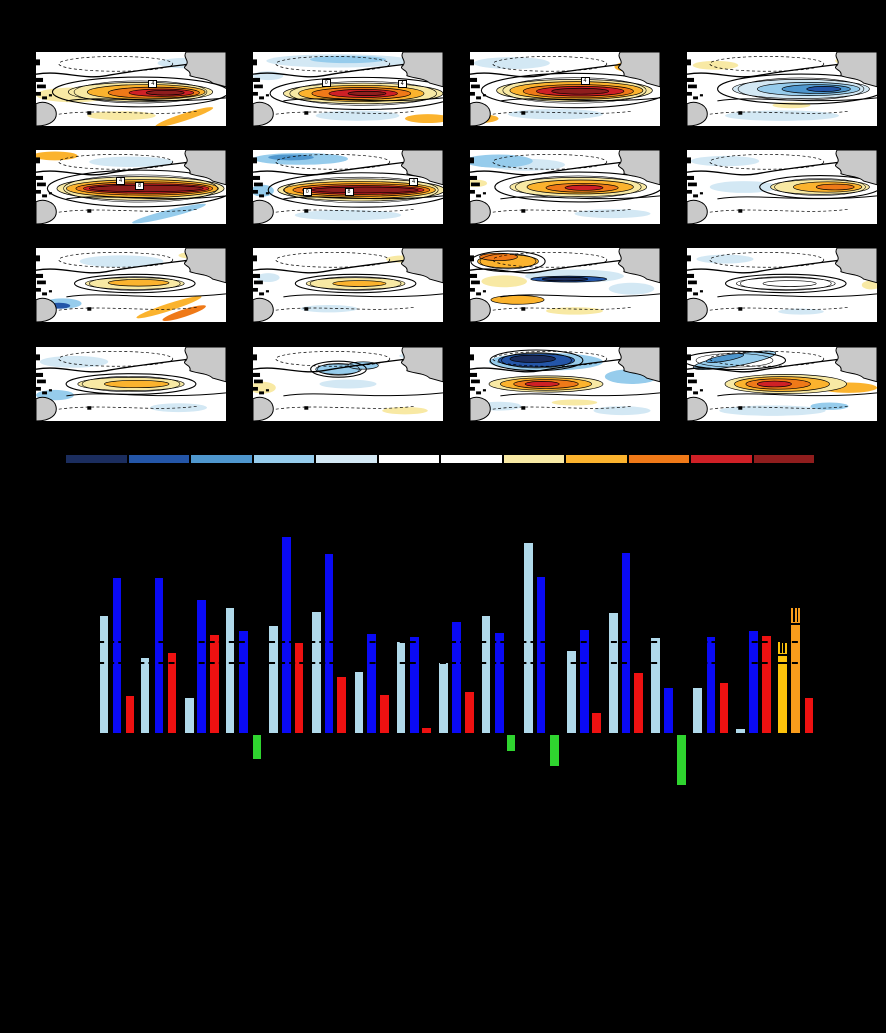  Describe the element at coordinates (782, 187) in the screenshot. I see `map-panel-r2c4` at that location.